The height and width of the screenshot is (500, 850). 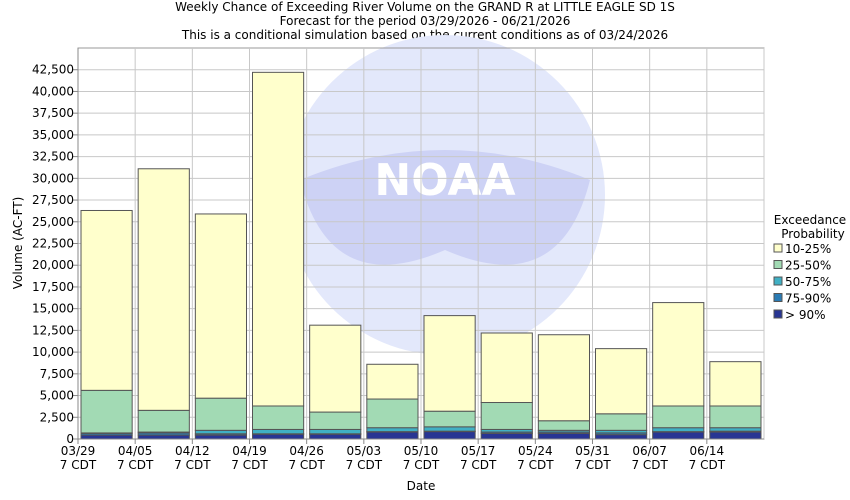 What do you see at coordinates (53, 91) in the screenshot?
I see `y-tick-label: 40,000` at bounding box center [53, 91].